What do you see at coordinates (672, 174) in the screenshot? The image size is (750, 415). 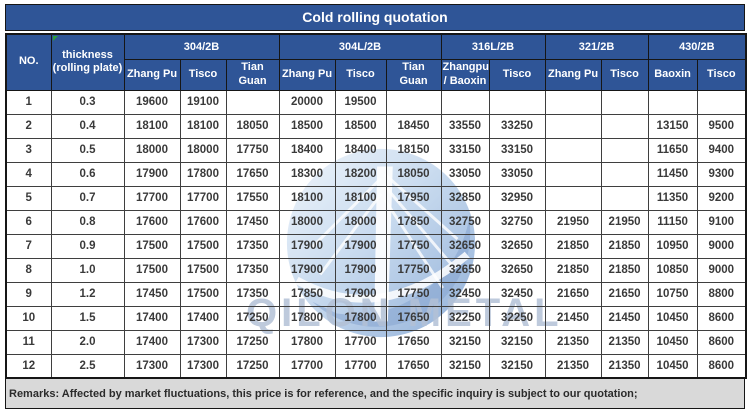 I see `price-cell: 11450` at bounding box center [672, 174].